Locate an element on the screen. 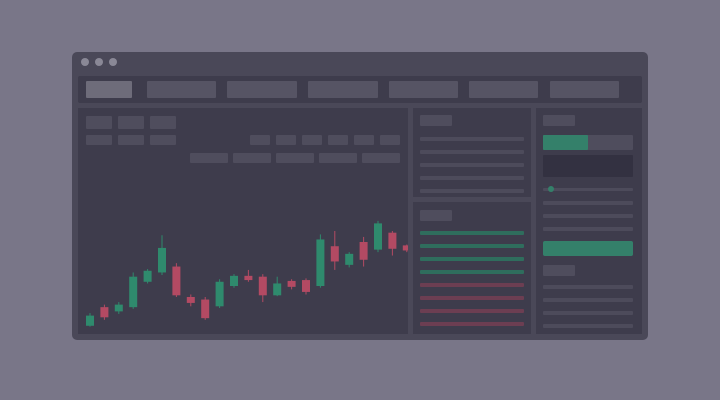 This screenshot has height=400, width=720. trades-header is located at coordinates (436, 215).